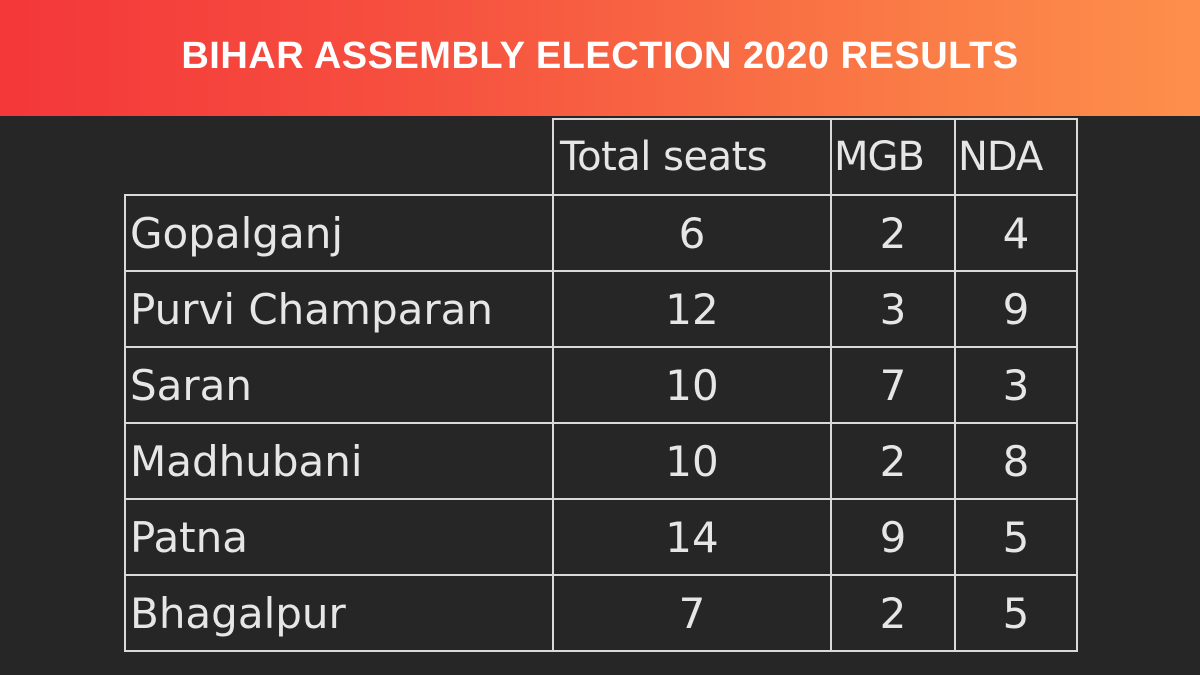 The image size is (1200, 675). Describe the element at coordinates (893, 537) in the screenshot. I see `mgb-cell: 9` at that location.